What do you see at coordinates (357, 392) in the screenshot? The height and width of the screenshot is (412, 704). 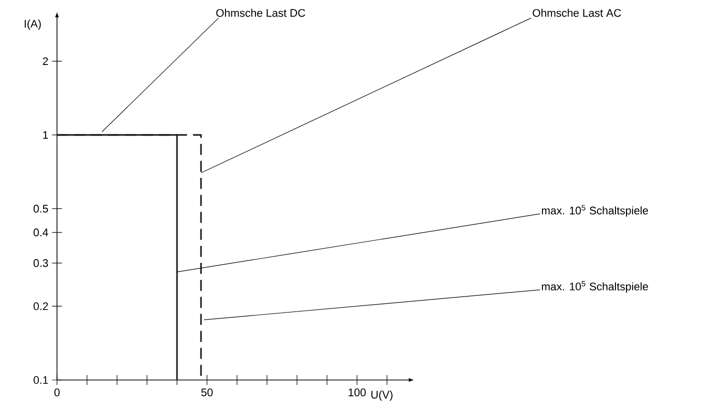 I see `x-tick-label: 100` at bounding box center [357, 392].